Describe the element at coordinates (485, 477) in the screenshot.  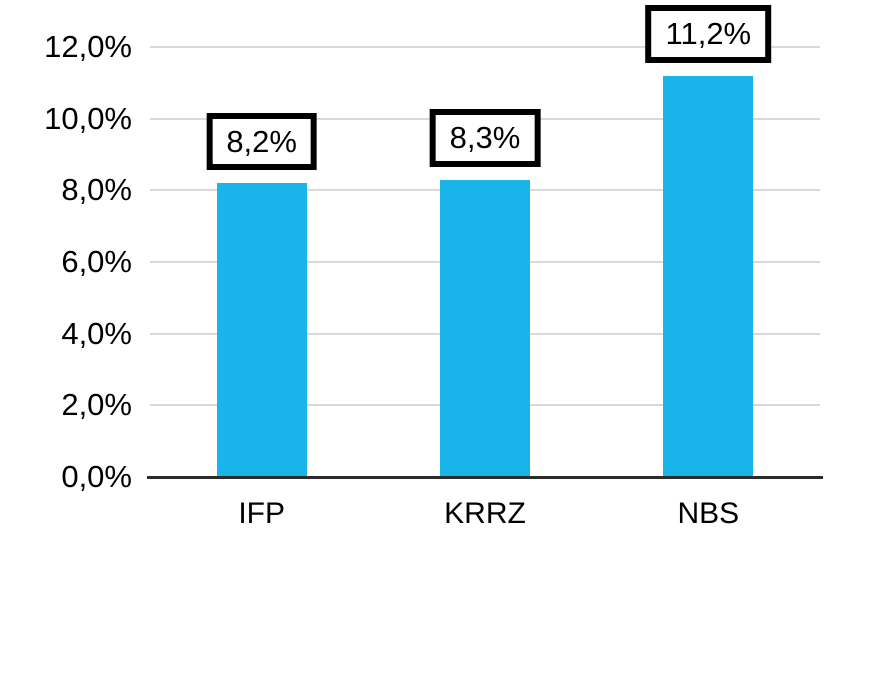
I see `x-axis-line` at that location.